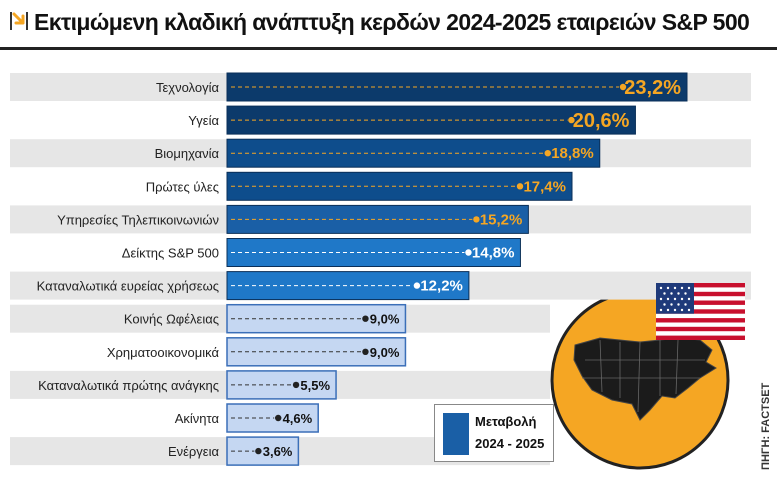 This screenshot has width=777, height=502. I want to click on legend: Μεταβολή 2024 - 2025, so click(494, 433).